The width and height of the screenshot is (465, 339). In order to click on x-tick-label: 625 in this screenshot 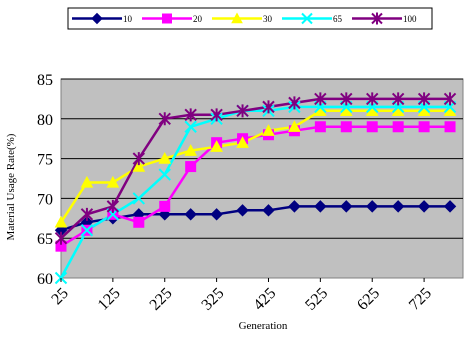, I will do `click(368, 299)`.